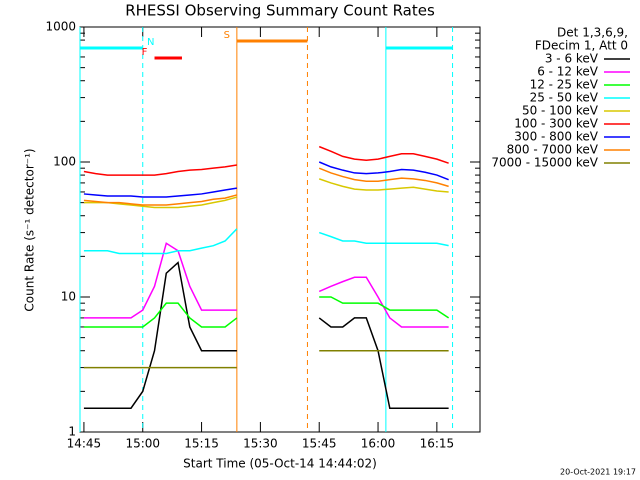 This screenshot has height=480, width=640. I want to click on x-tick-label: 15:00, so click(142, 444).